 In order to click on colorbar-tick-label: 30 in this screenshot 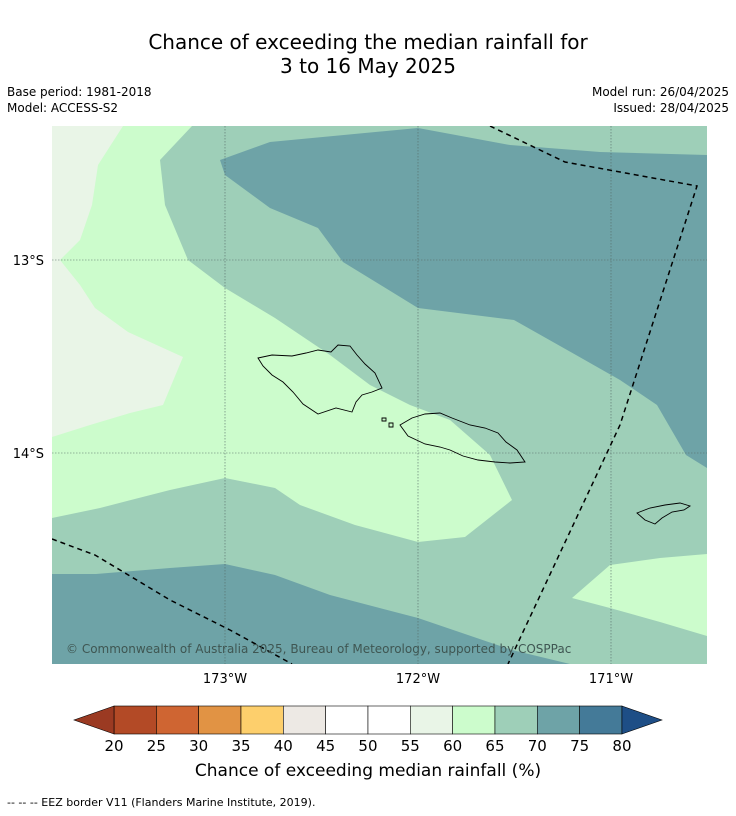, I will do `click(198, 746)`.